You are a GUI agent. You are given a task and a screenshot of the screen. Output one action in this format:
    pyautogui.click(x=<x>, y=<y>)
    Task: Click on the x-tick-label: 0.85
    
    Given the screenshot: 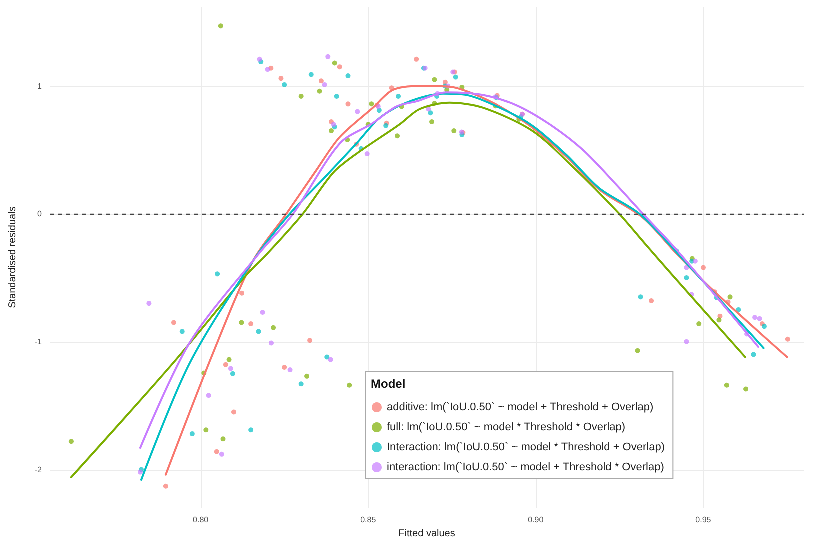 What is the action you would take?
    pyautogui.click(x=368, y=520)
    